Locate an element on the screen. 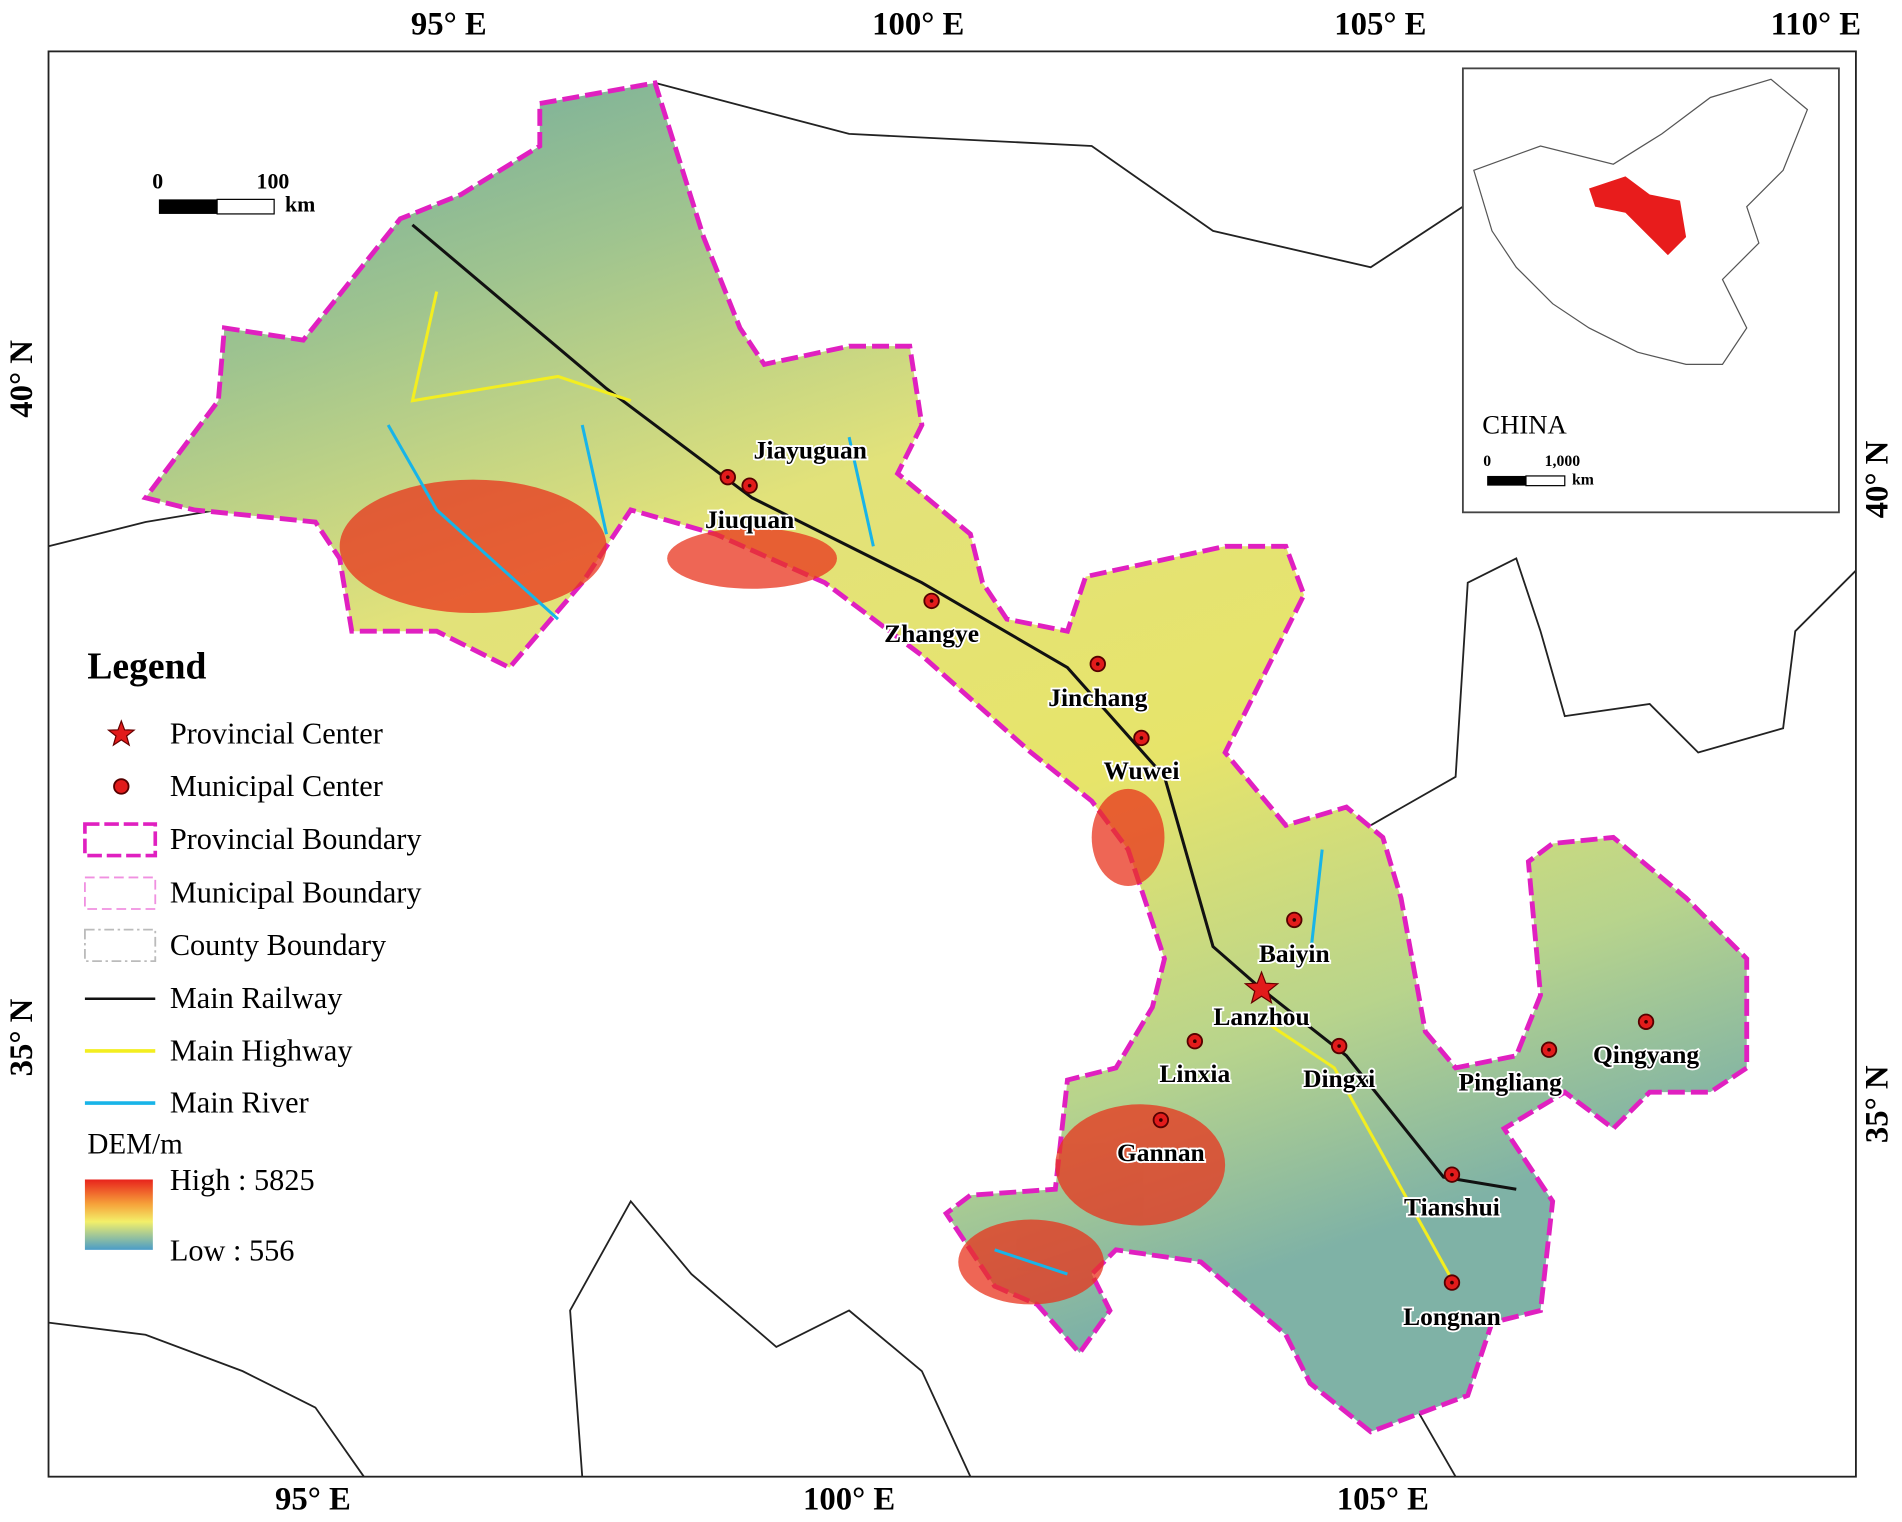 The width and height of the screenshot is (1902, 1522). city-label: Tianshui is located at coordinates (1452, 1207).